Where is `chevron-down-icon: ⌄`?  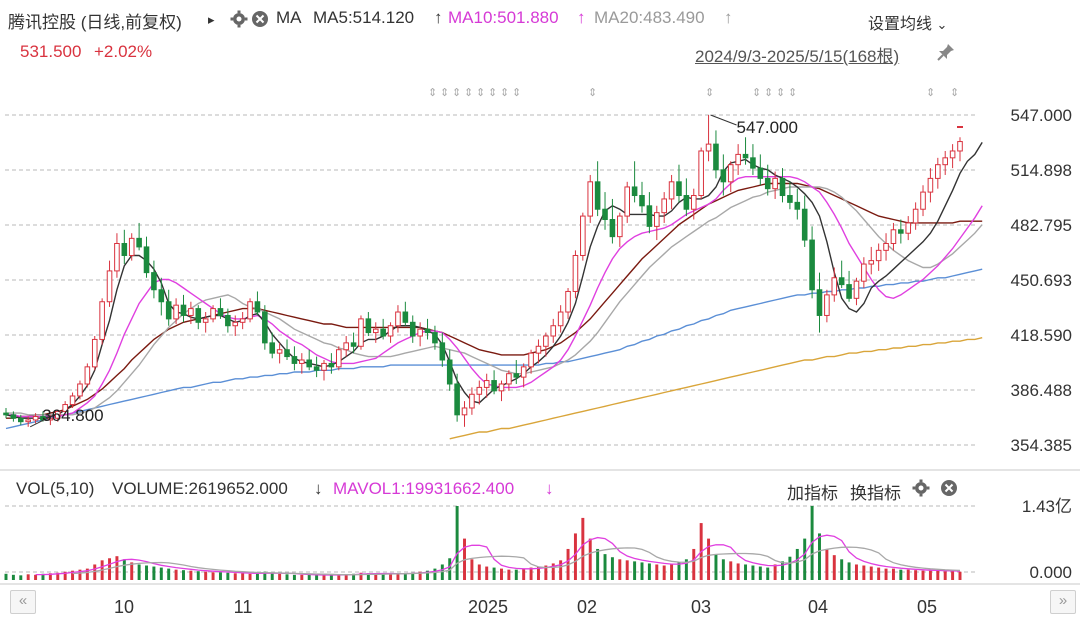
chevron-down-icon: ⌄ is located at coordinates (942, 24).